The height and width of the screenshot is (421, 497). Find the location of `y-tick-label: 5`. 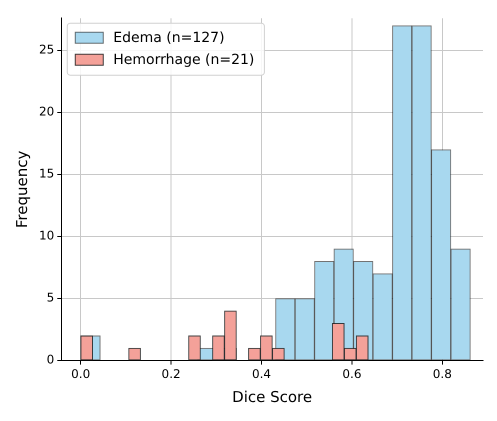

y-tick-label: 5 is located at coordinates (50, 297).